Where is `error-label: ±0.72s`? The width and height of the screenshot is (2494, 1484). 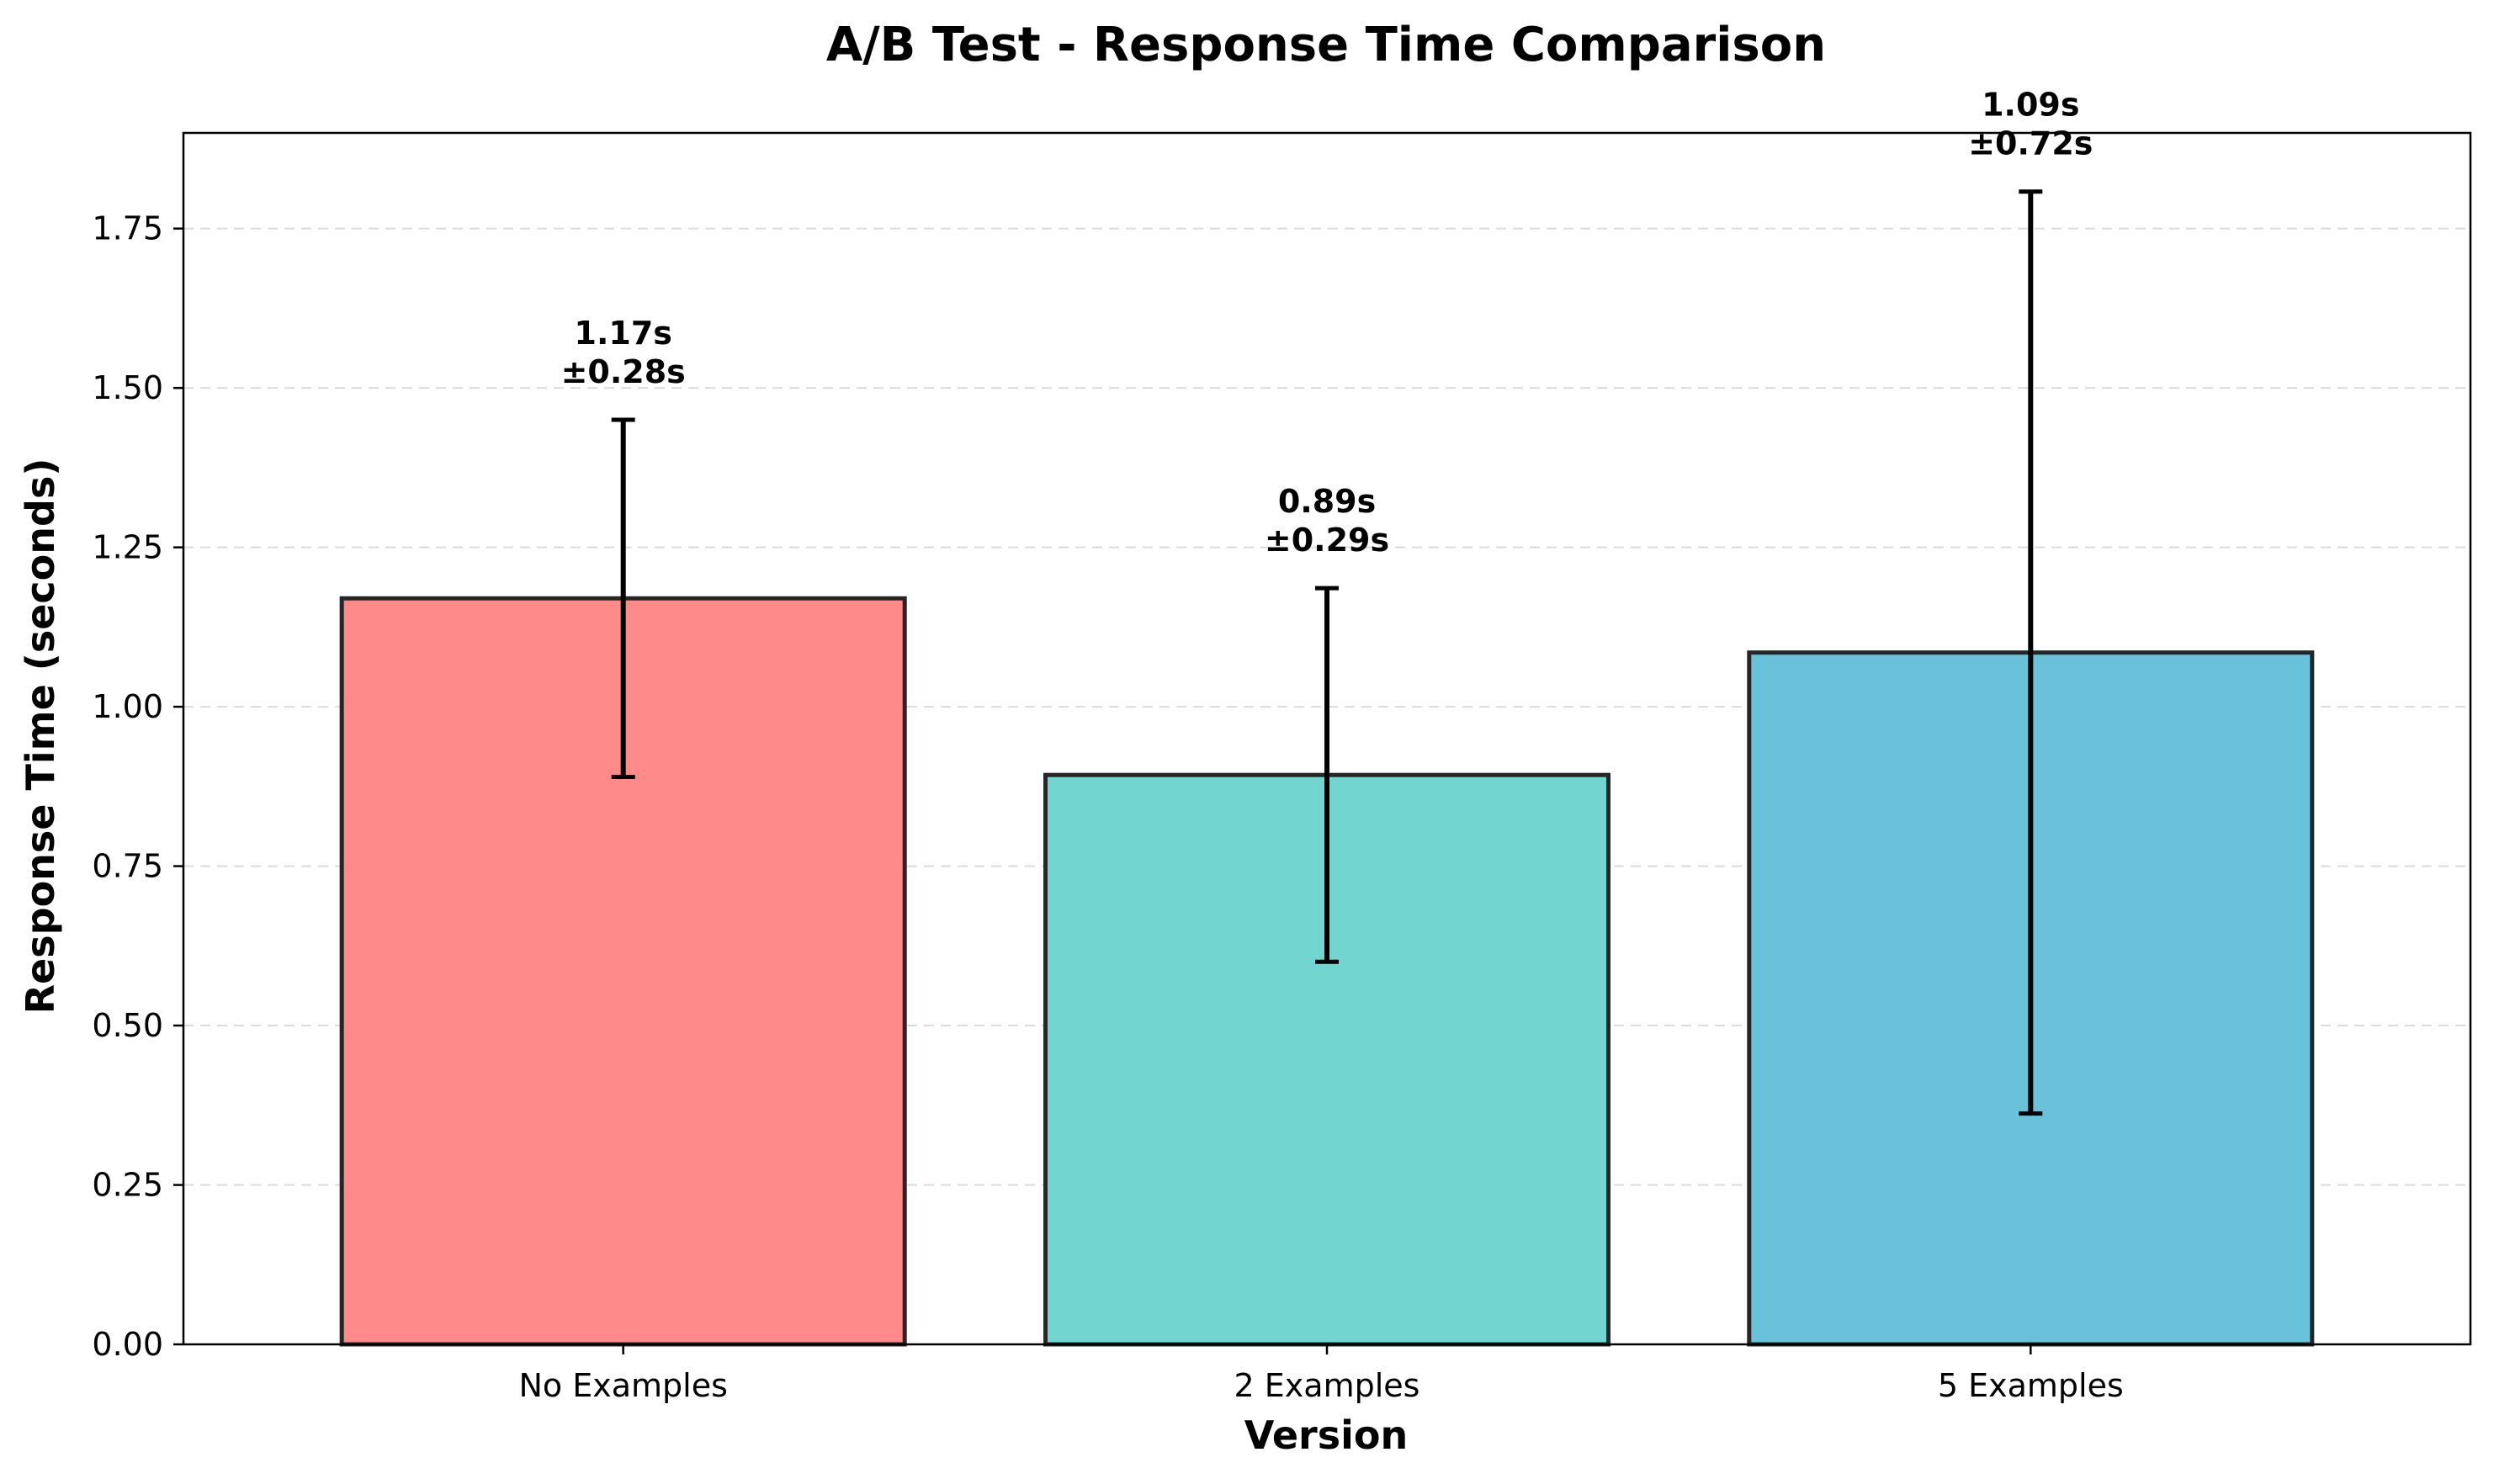
error-label: ±0.72s is located at coordinates (2030, 143).